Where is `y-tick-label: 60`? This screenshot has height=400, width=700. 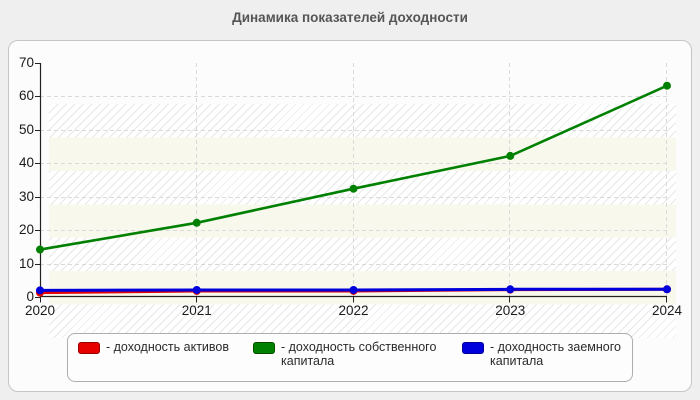 y-tick-label: 60 is located at coordinates (26, 96).